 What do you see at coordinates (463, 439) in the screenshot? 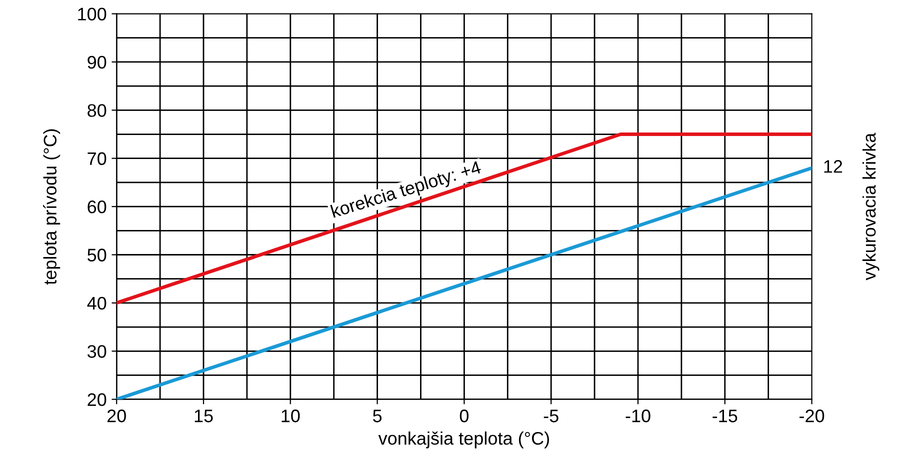
I see `x-axis-title: vonkajšia teplota (°C)` at bounding box center [463, 439].